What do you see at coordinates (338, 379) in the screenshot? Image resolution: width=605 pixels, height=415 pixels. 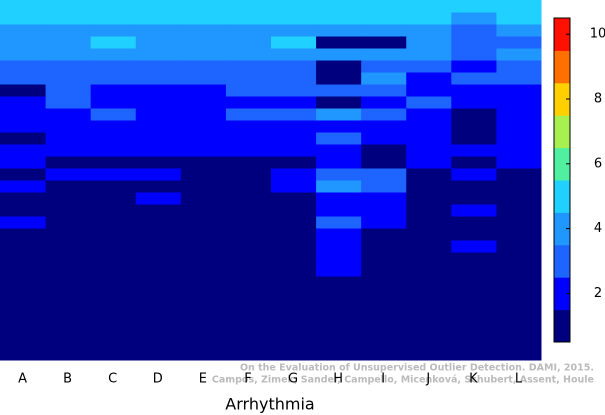 I see `x-tick-label: H` at bounding box center [338, 379].